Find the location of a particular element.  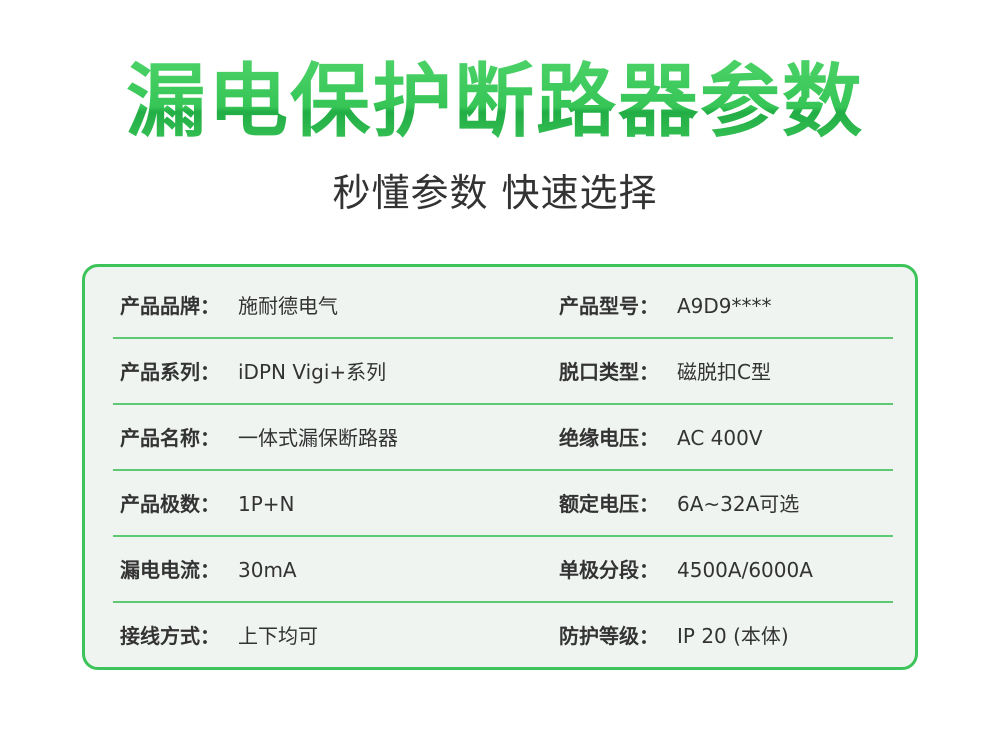

right-label: 产品型号： is located at coordinates (609, 306).